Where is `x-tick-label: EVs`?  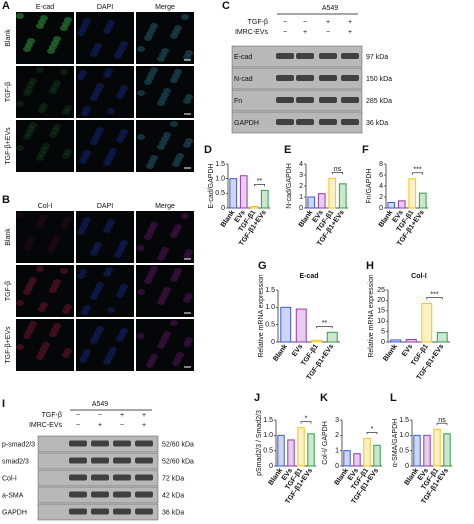
x-tick-label: EVs is located at coordinates (297, 350).